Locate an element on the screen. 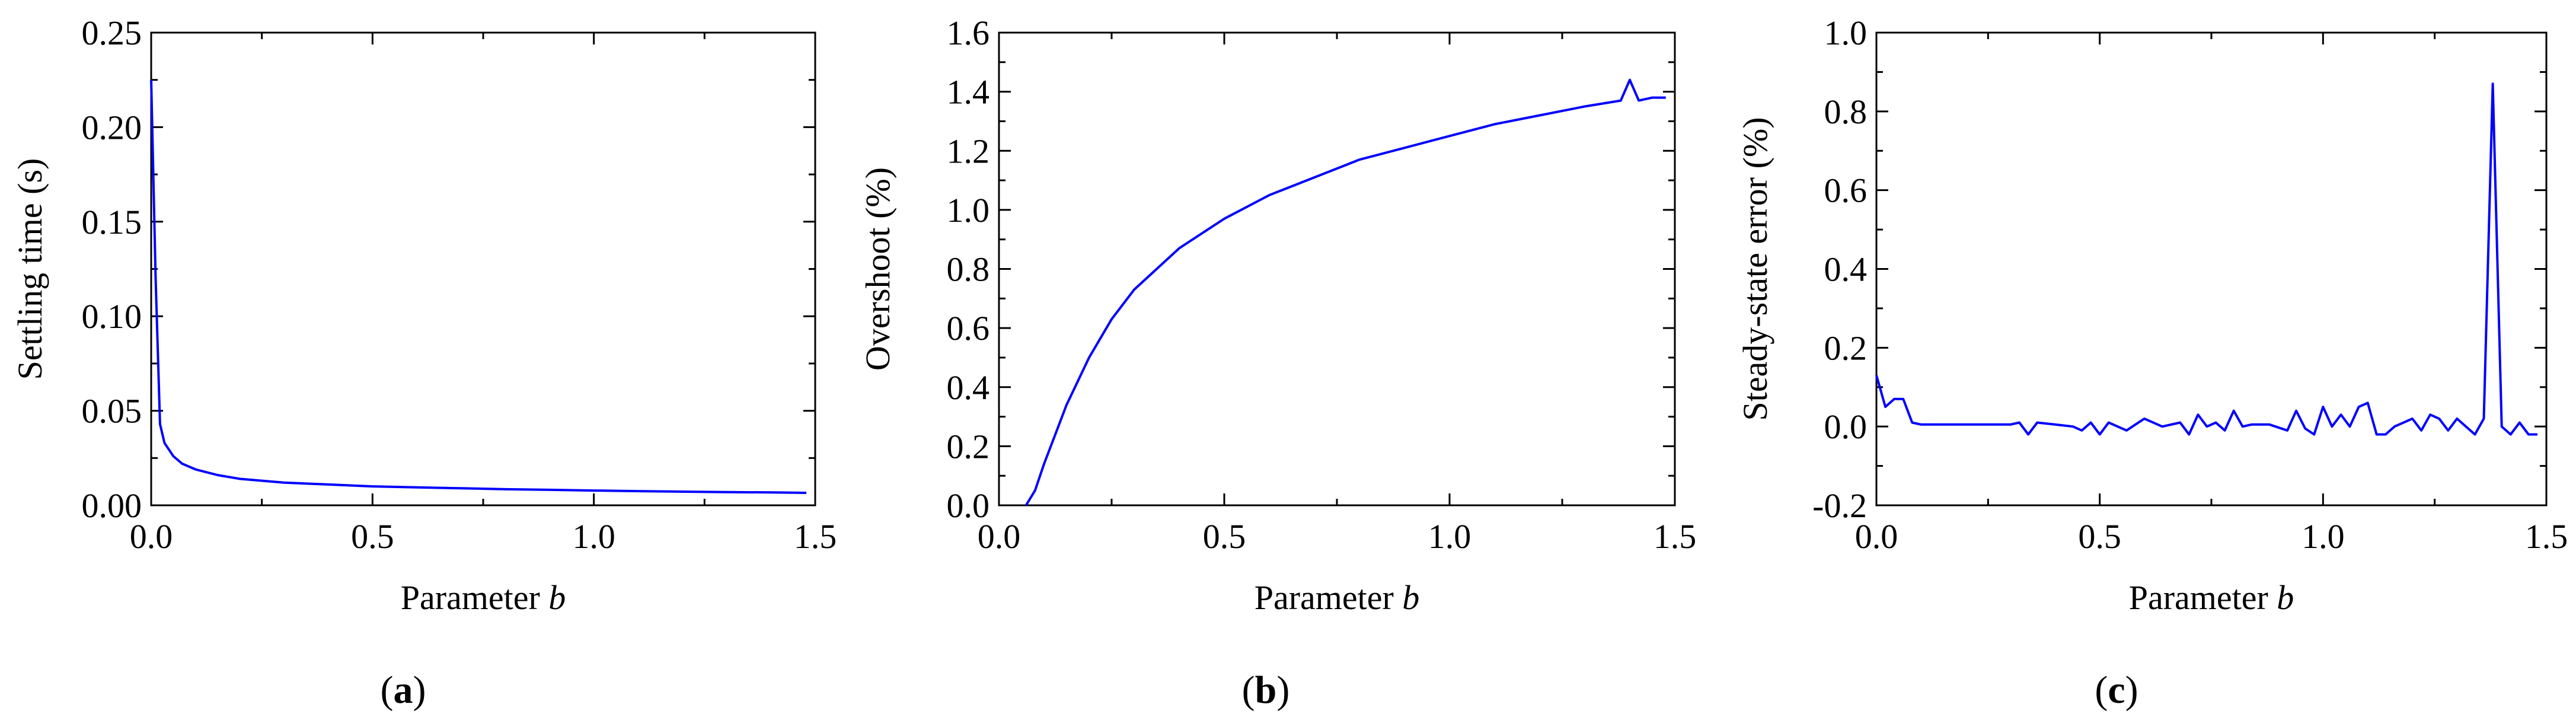 The height and width of the screenshot is (720, 2576). panel-label-letter: b is located at coordinates (1266, 690).